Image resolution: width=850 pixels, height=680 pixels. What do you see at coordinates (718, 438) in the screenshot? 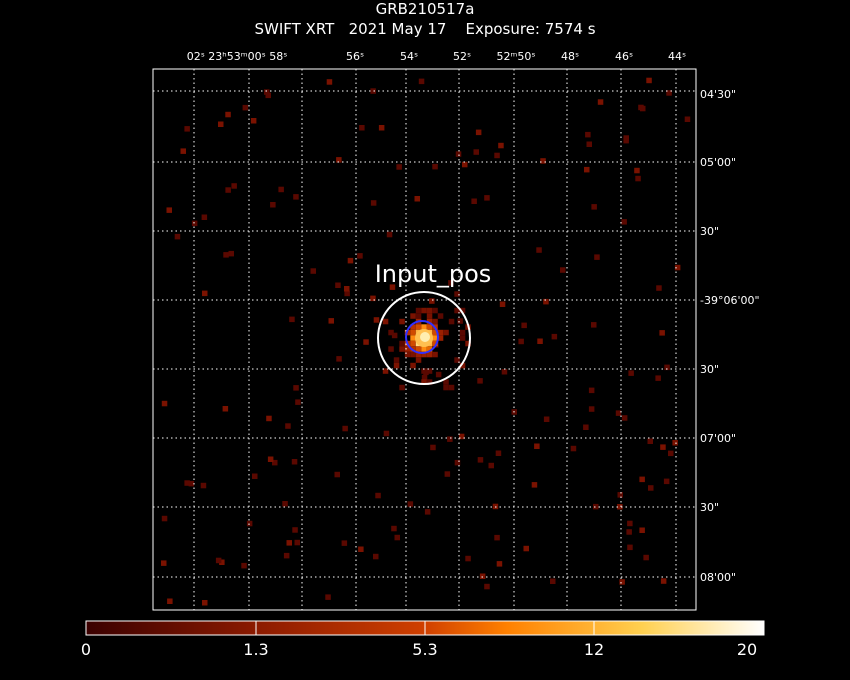
I see `dec-tick-label: 07'00"` at bounding box center [718, 438].